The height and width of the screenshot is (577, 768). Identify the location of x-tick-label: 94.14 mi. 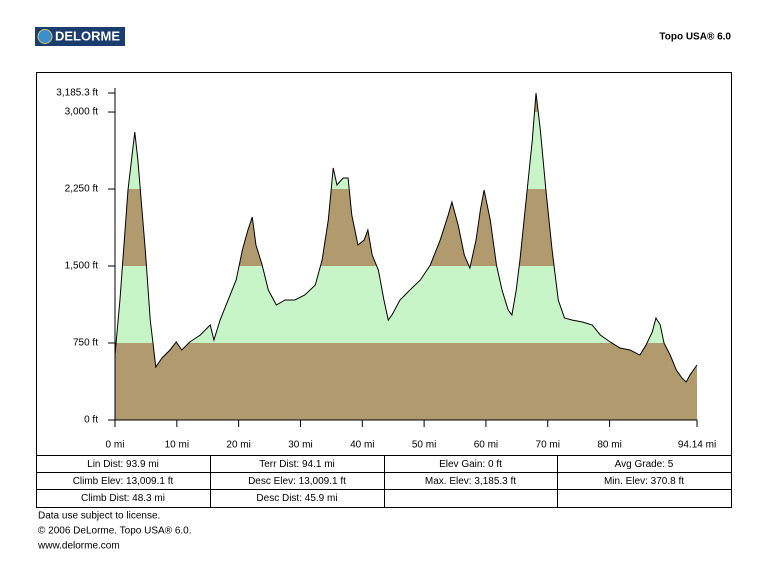
(697, 445).